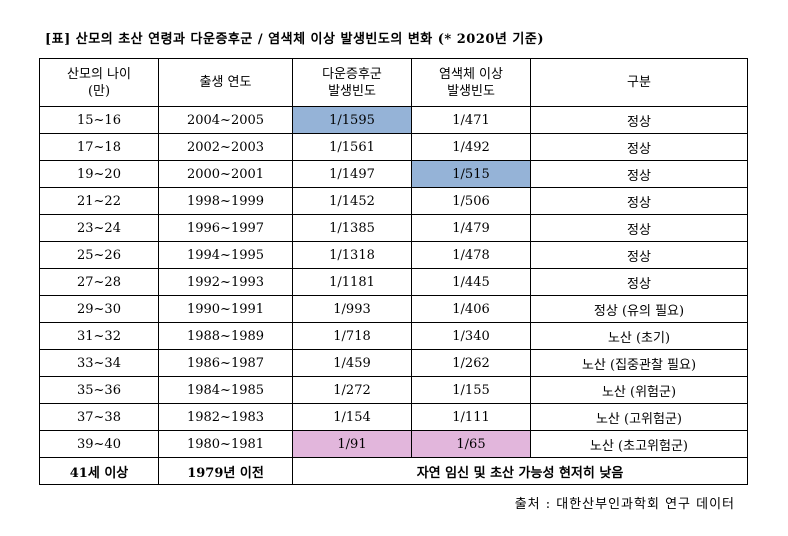  I want to click on table-cell: 1/1561, so click(352, 147).